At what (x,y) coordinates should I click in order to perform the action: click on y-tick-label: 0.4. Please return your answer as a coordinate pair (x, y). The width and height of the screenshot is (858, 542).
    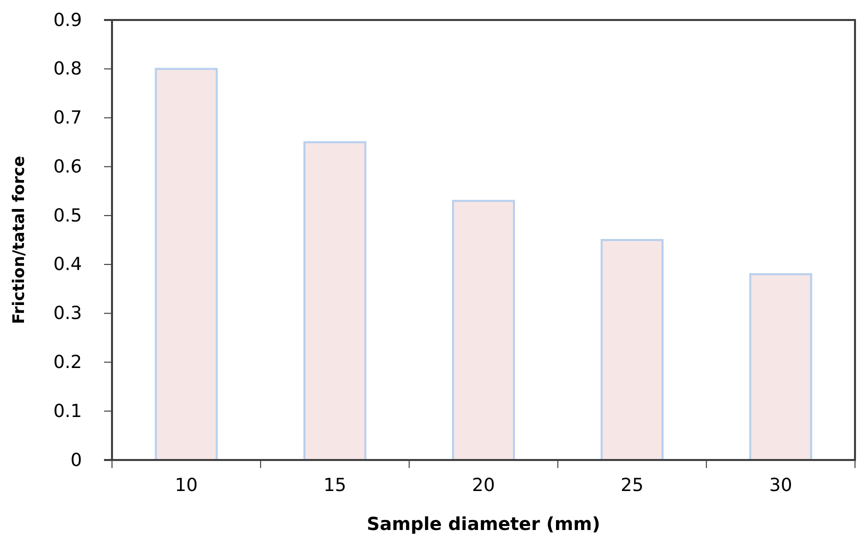
    Looking at the image, I should click on (67, 265).